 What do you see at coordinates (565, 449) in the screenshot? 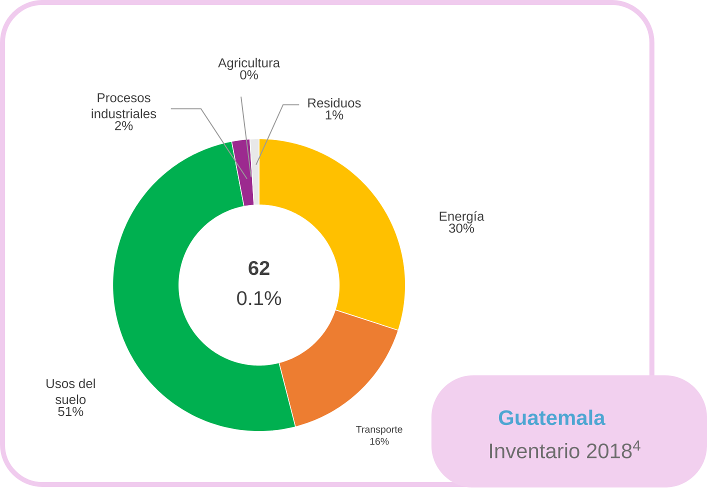
I see `text: Inventario 2018$^{4}$` at bounding box center [565, 449].